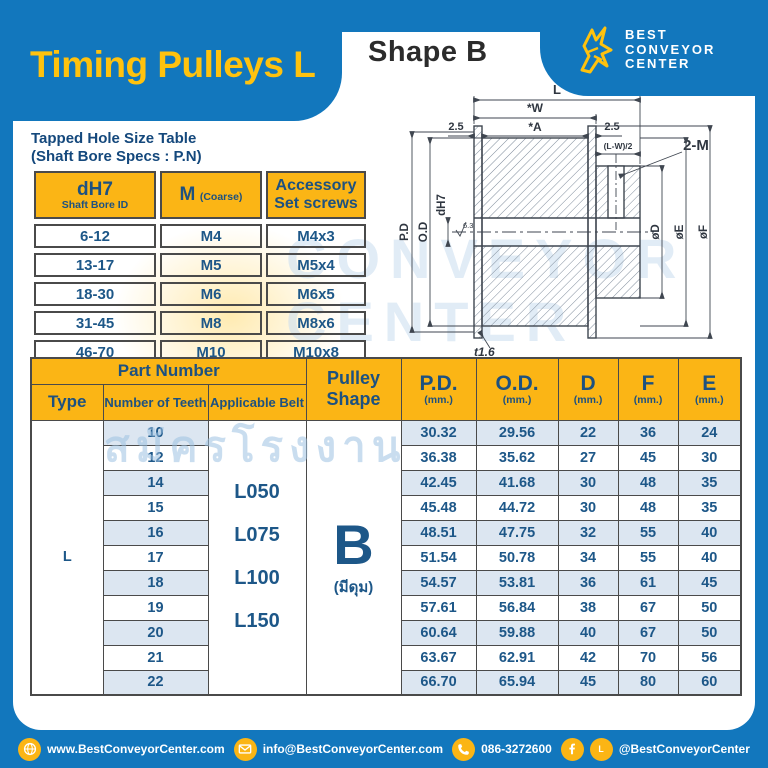 This screenshot has width=768, height=768. Describe the element at coordinates (95, 195) in the screenshot. I see `tapped-col-bore: dH7 Shaft Bore ID` at that location.